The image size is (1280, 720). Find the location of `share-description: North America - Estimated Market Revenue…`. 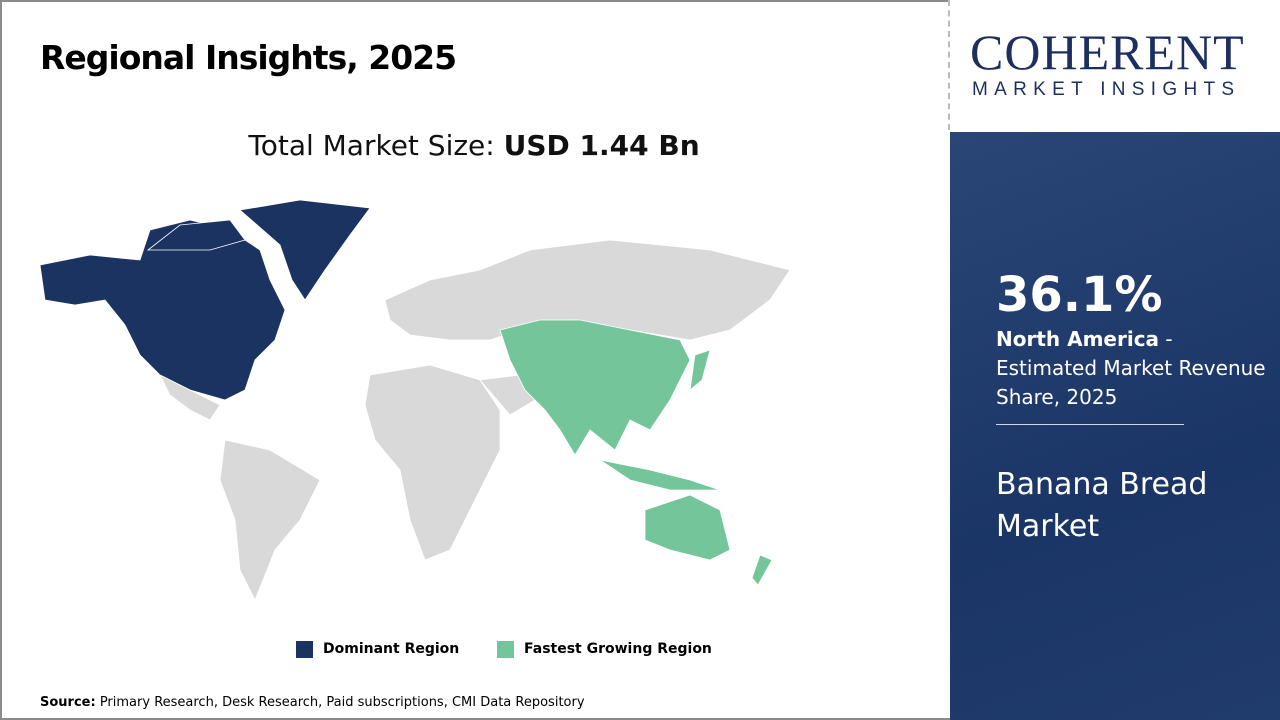

share-description: North America - Estimated Market Revenue… is located at coordinates (1137, 368).